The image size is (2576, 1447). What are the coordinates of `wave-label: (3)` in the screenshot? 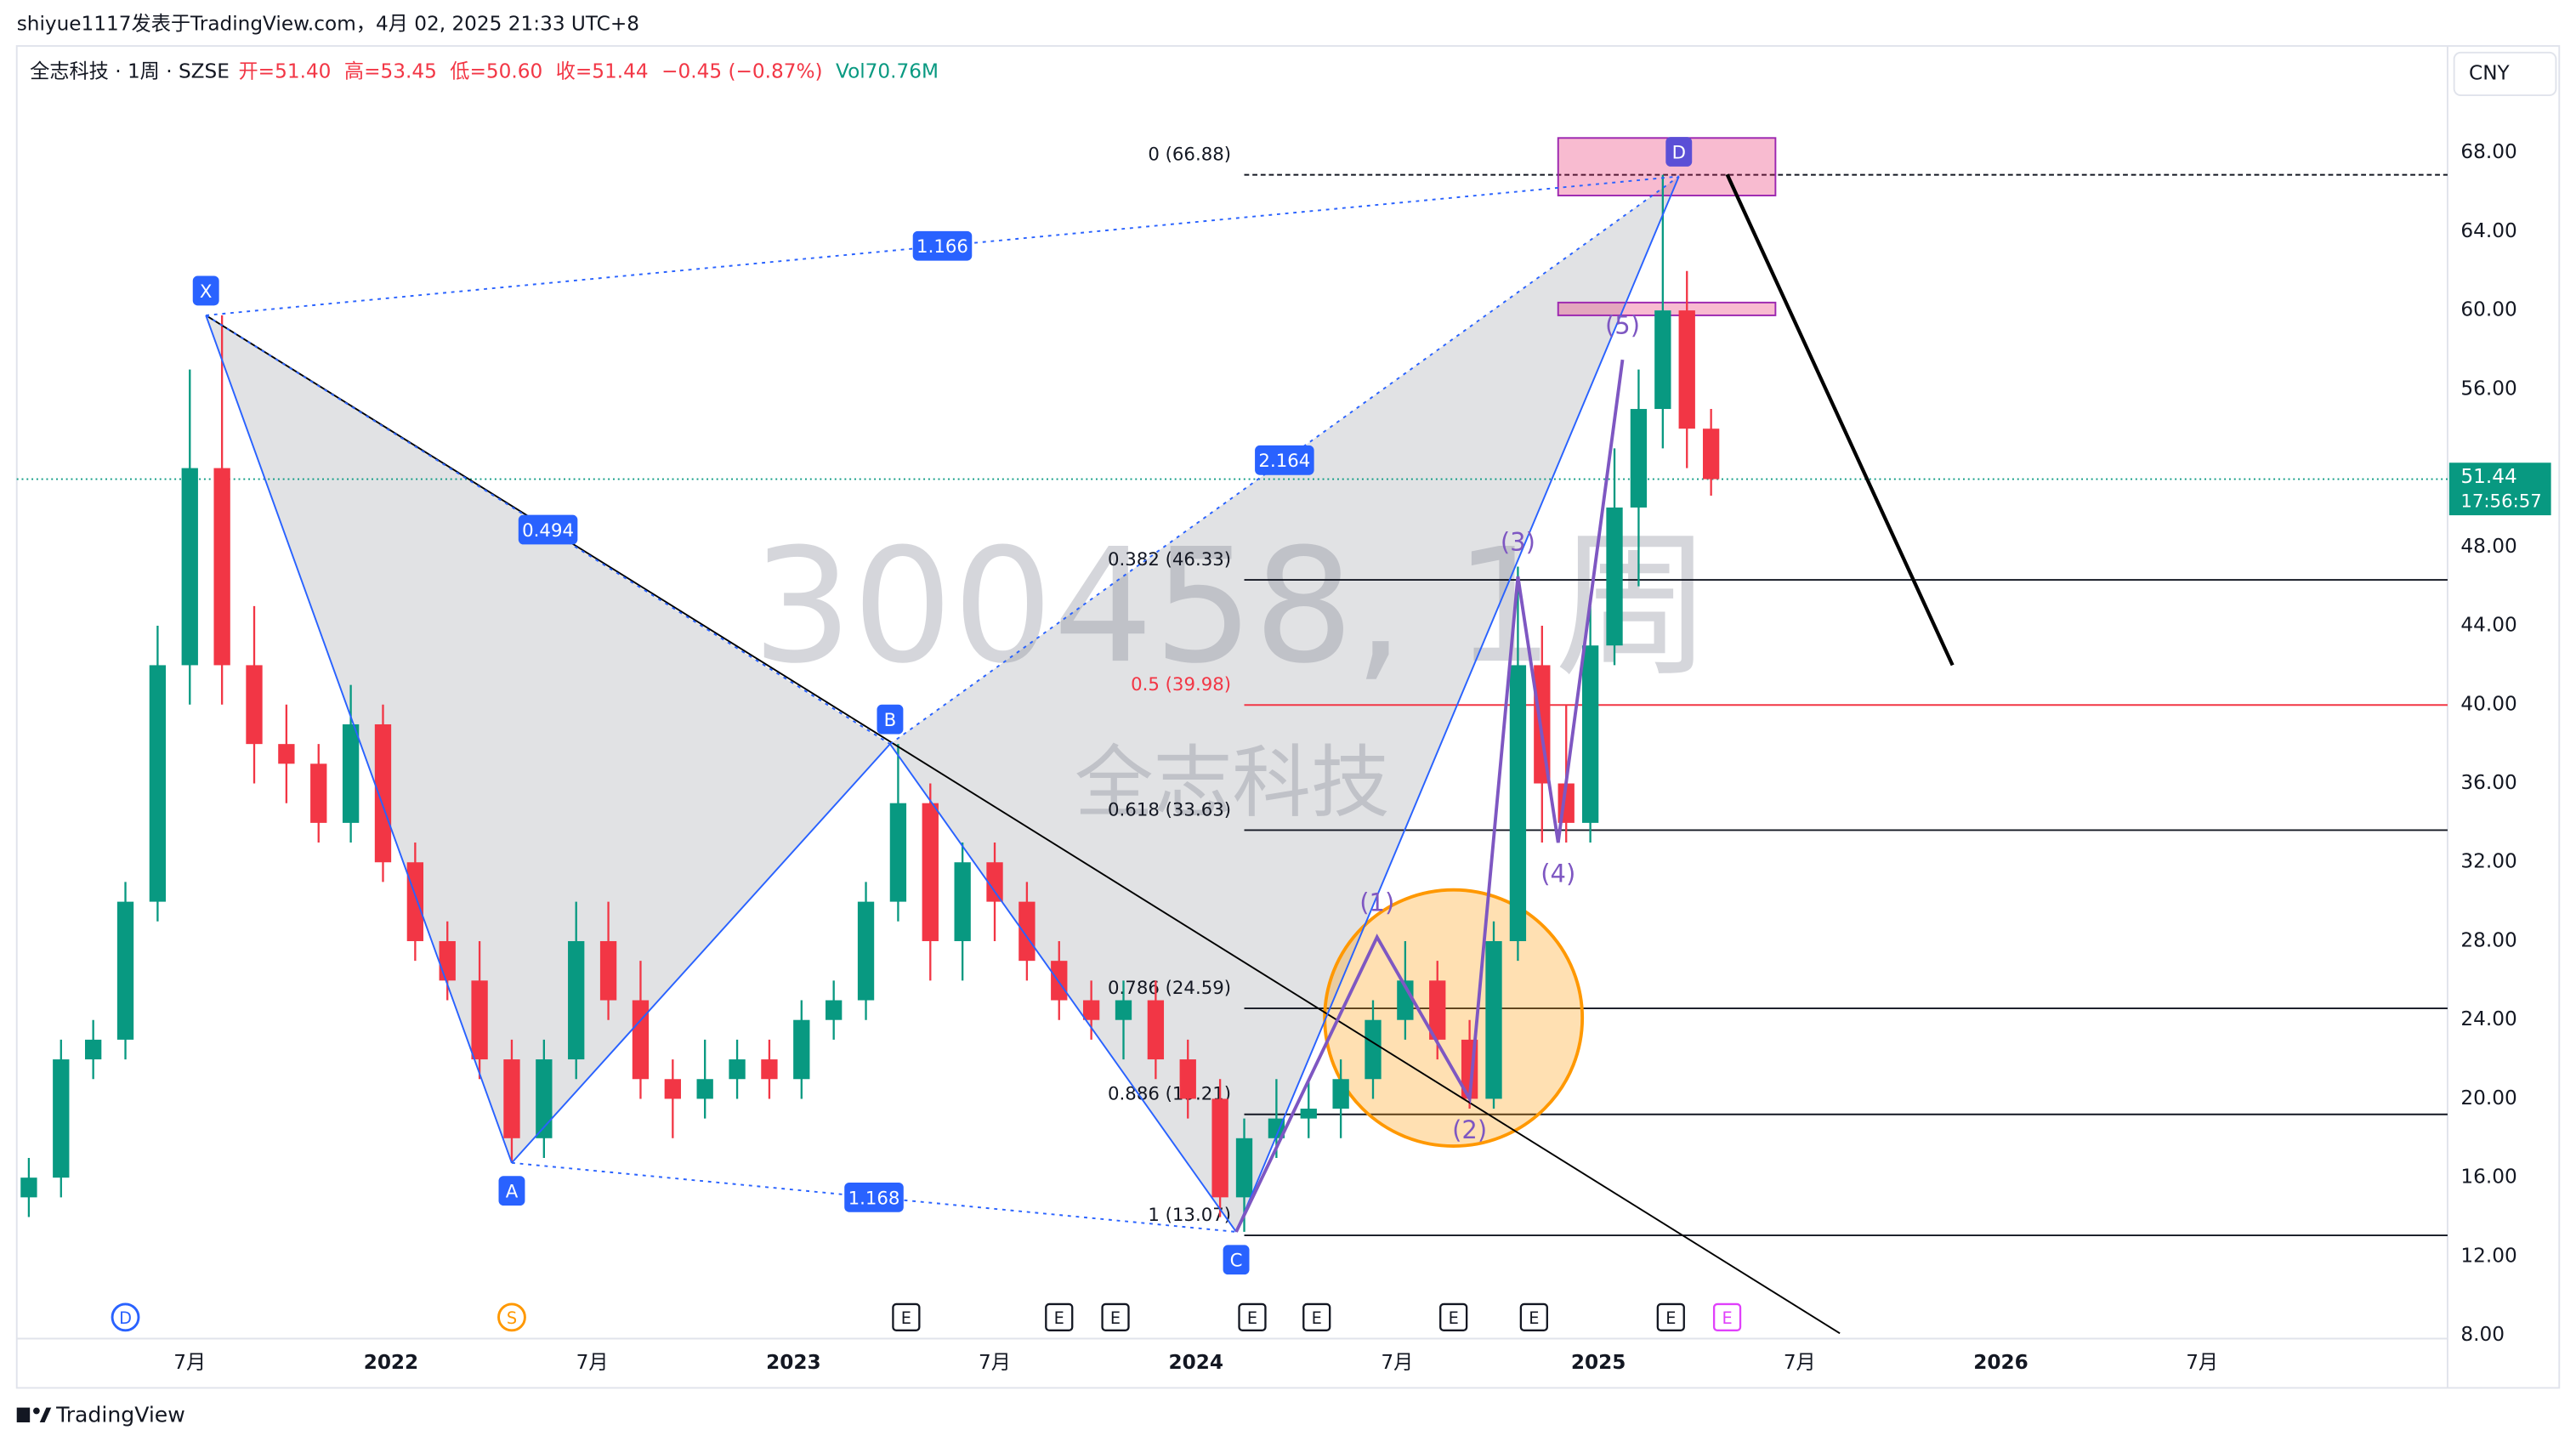 It's located at (1518, 541).